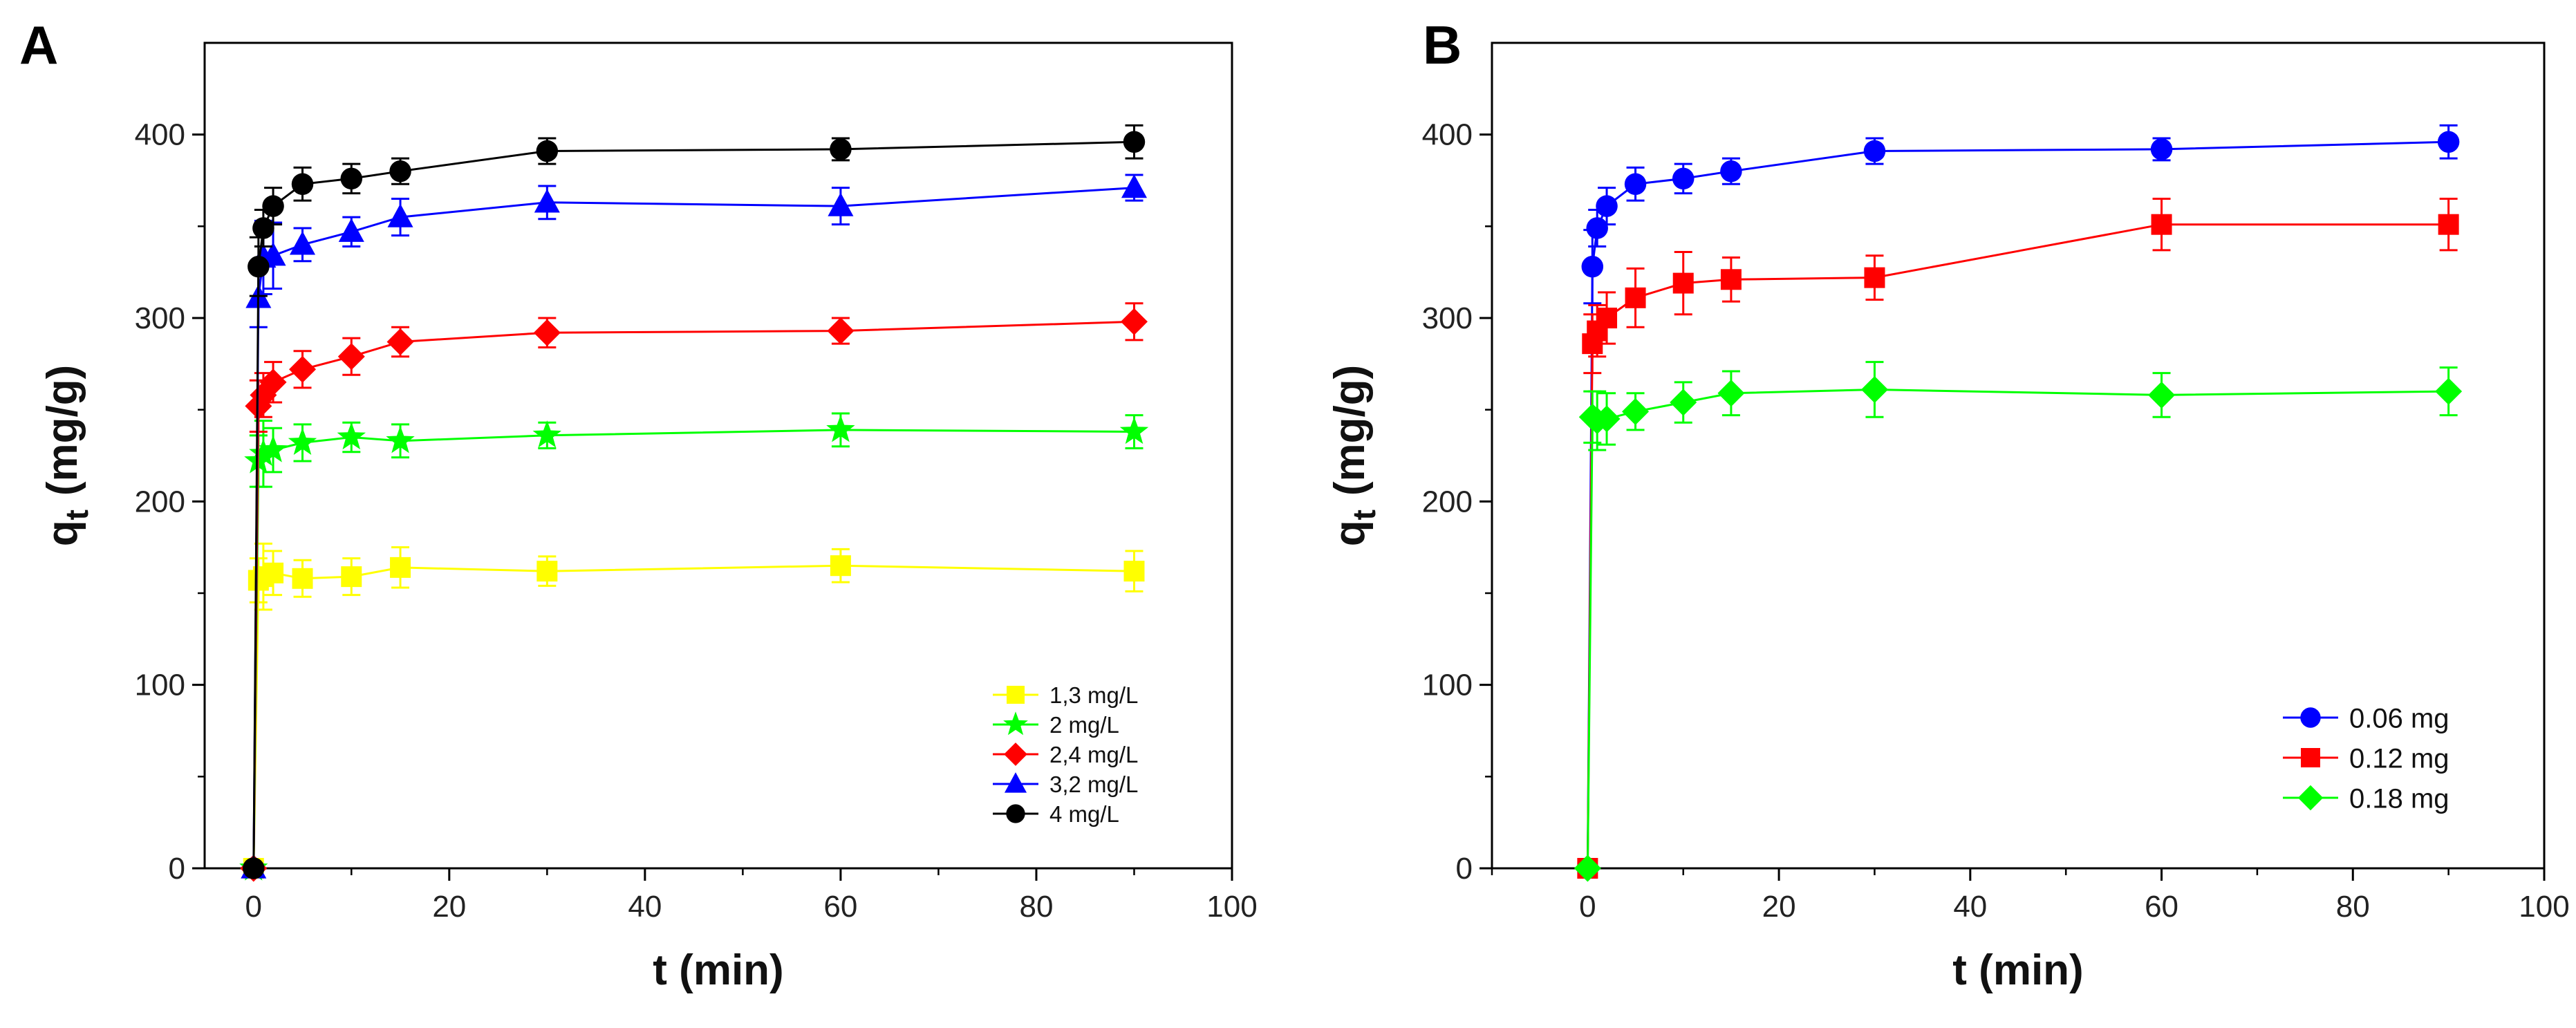 This screenshot has height=1028, width=2576. What do you see at coordinates (1442, 45) in the screenshot?
I see `panel-label: B` at bounding box center [1442, 45].